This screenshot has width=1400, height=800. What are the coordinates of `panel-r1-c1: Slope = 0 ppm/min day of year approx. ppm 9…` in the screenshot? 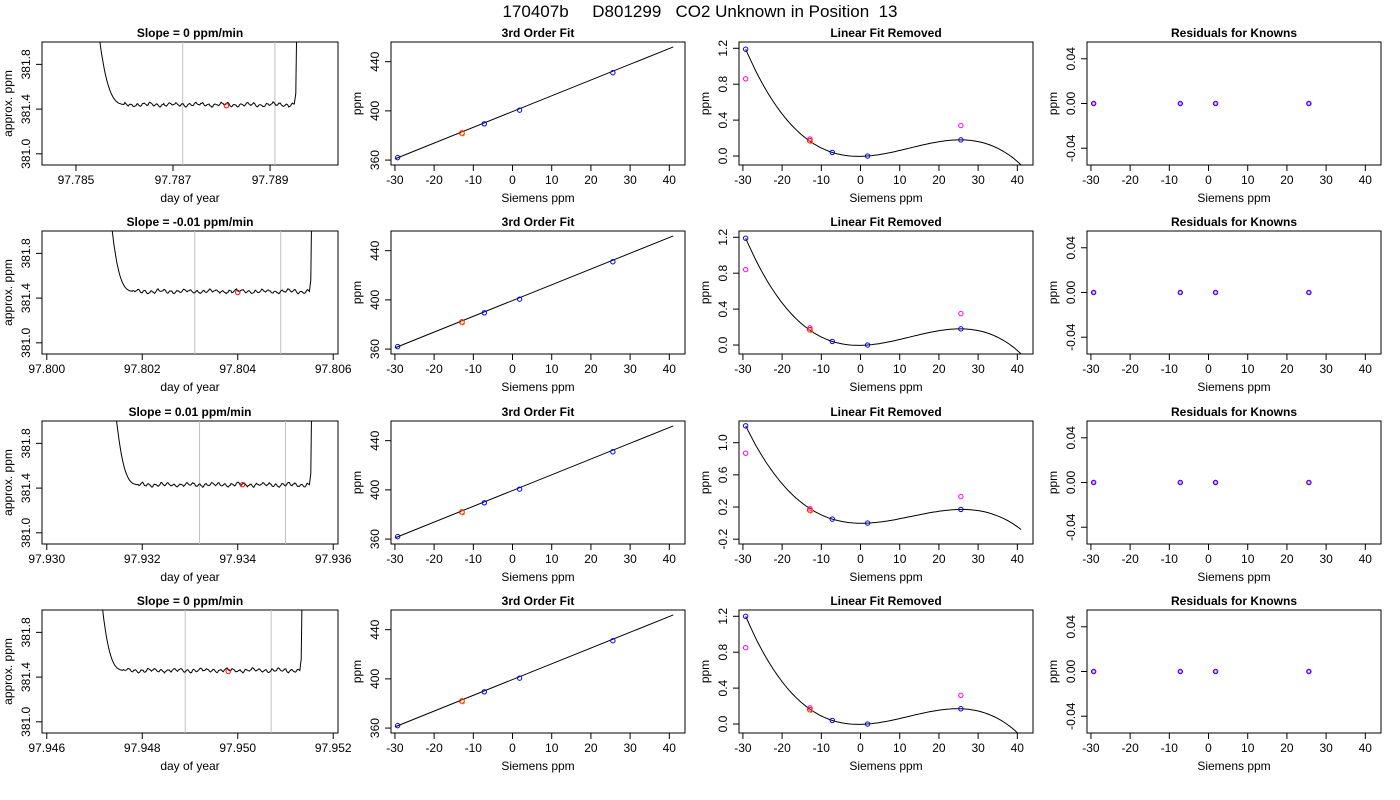 It's located at (170, 115).